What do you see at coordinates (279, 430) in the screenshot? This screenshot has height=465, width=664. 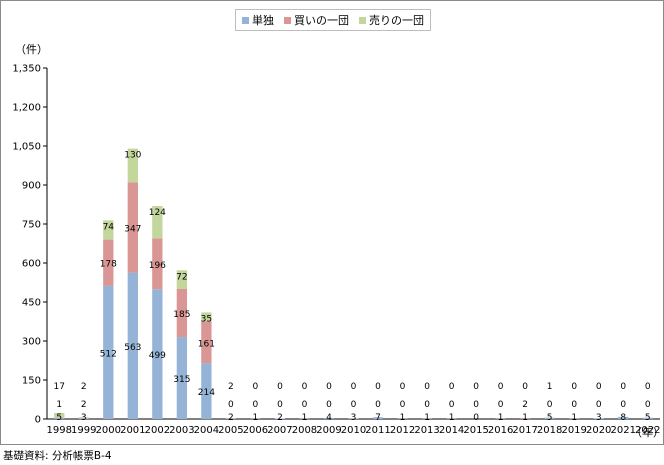 I see `x-tick-label: 2007` at bounding box center [279, 430].